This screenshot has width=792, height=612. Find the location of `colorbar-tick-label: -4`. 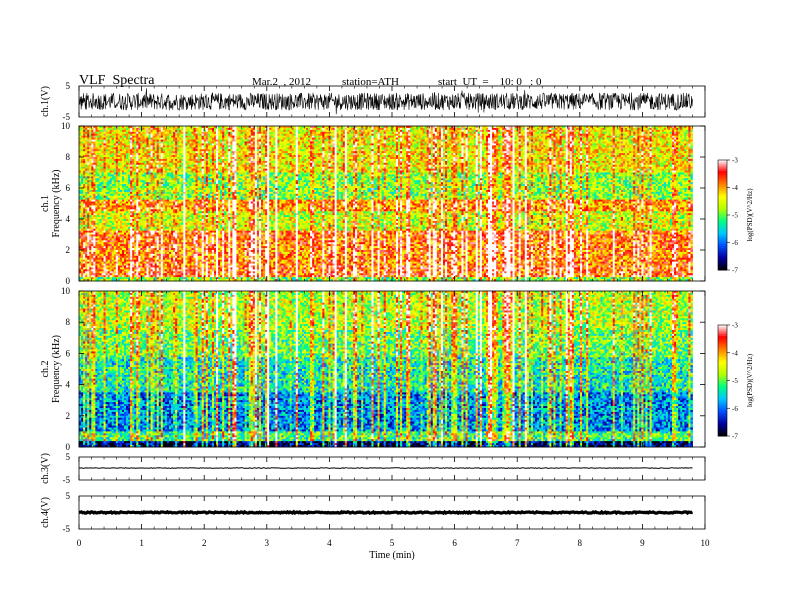

colorbar-tick-label: -4 is located at coordinates (735, 188).